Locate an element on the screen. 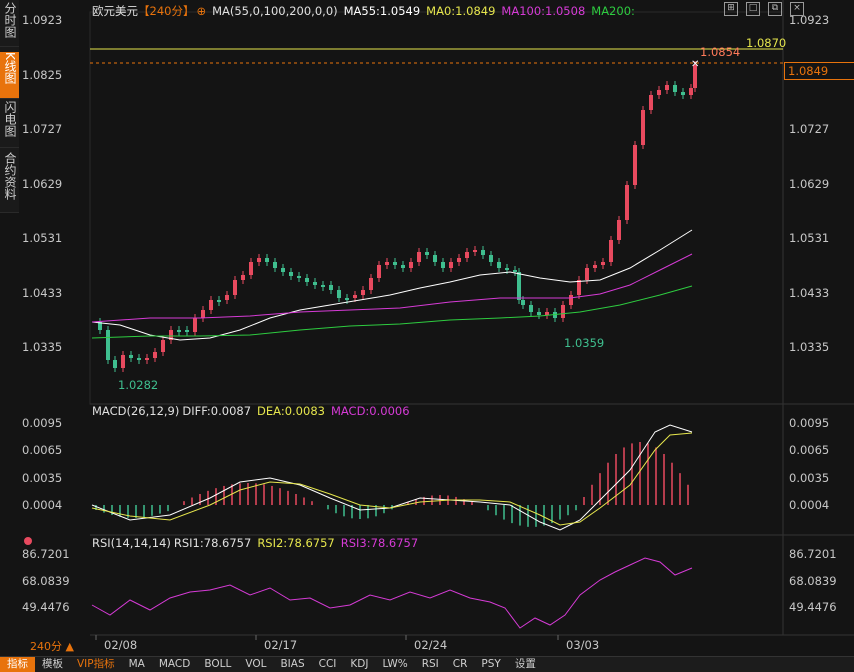  macd-ytick-left: 0.0035 is located at coordinates (42, 478).